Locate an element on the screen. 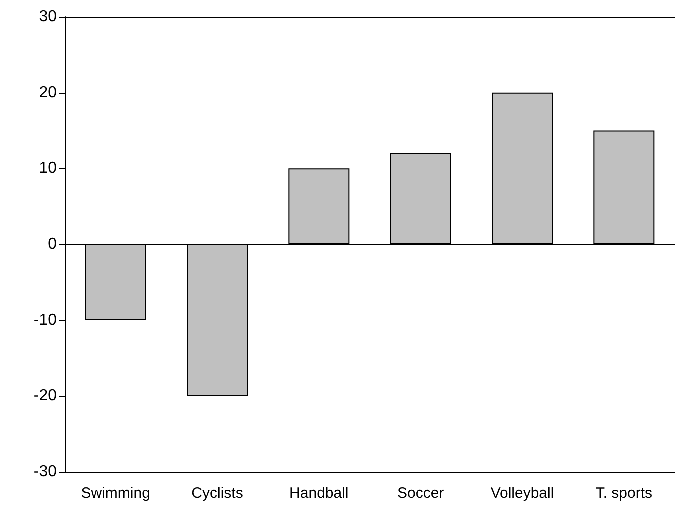  x-tick-label: T. sports is located at coordinates (624, 493).